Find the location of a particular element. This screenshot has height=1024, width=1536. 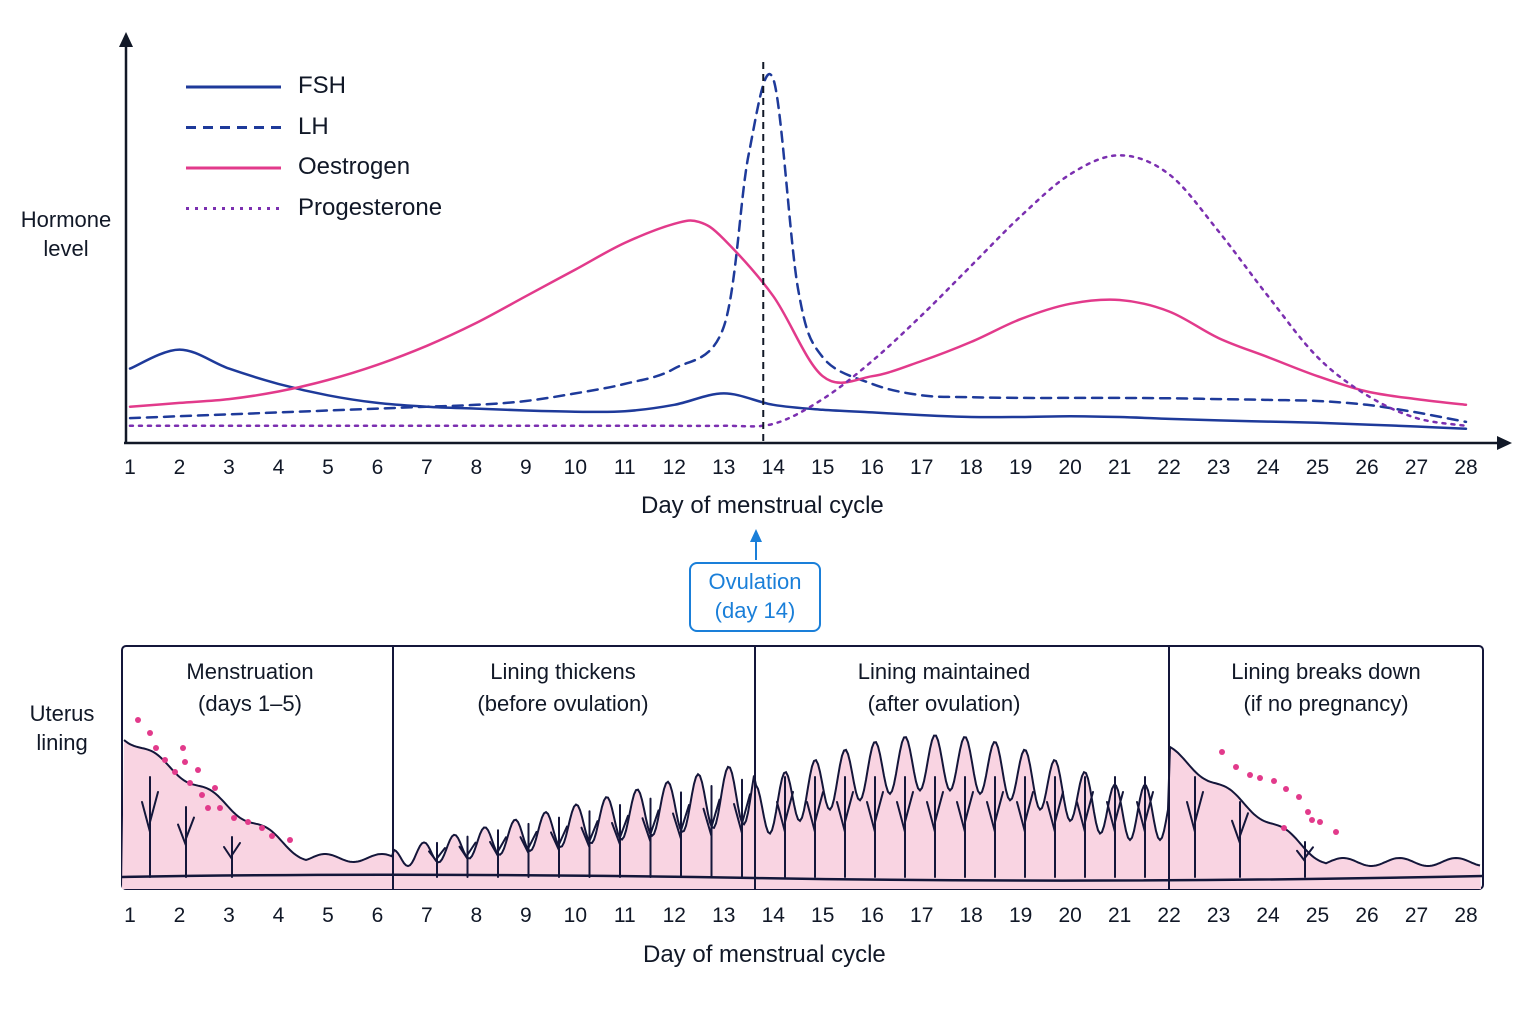

x-tick-label: 11 is located at coordinates (624, 467).